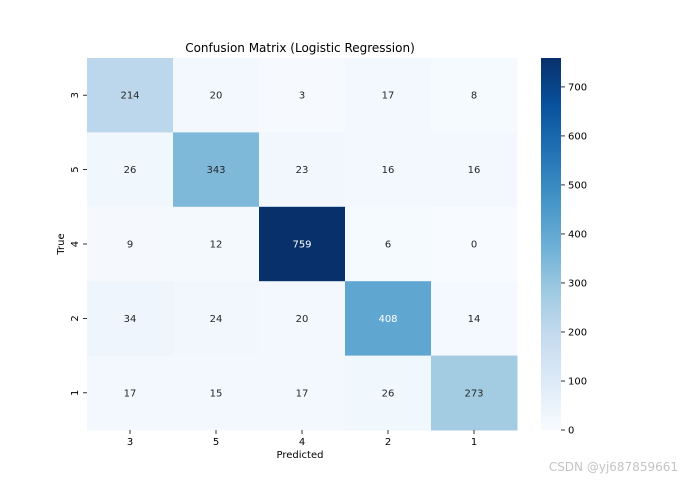  I want to click on colorbar-tick-label: 600, so click(577, 136).